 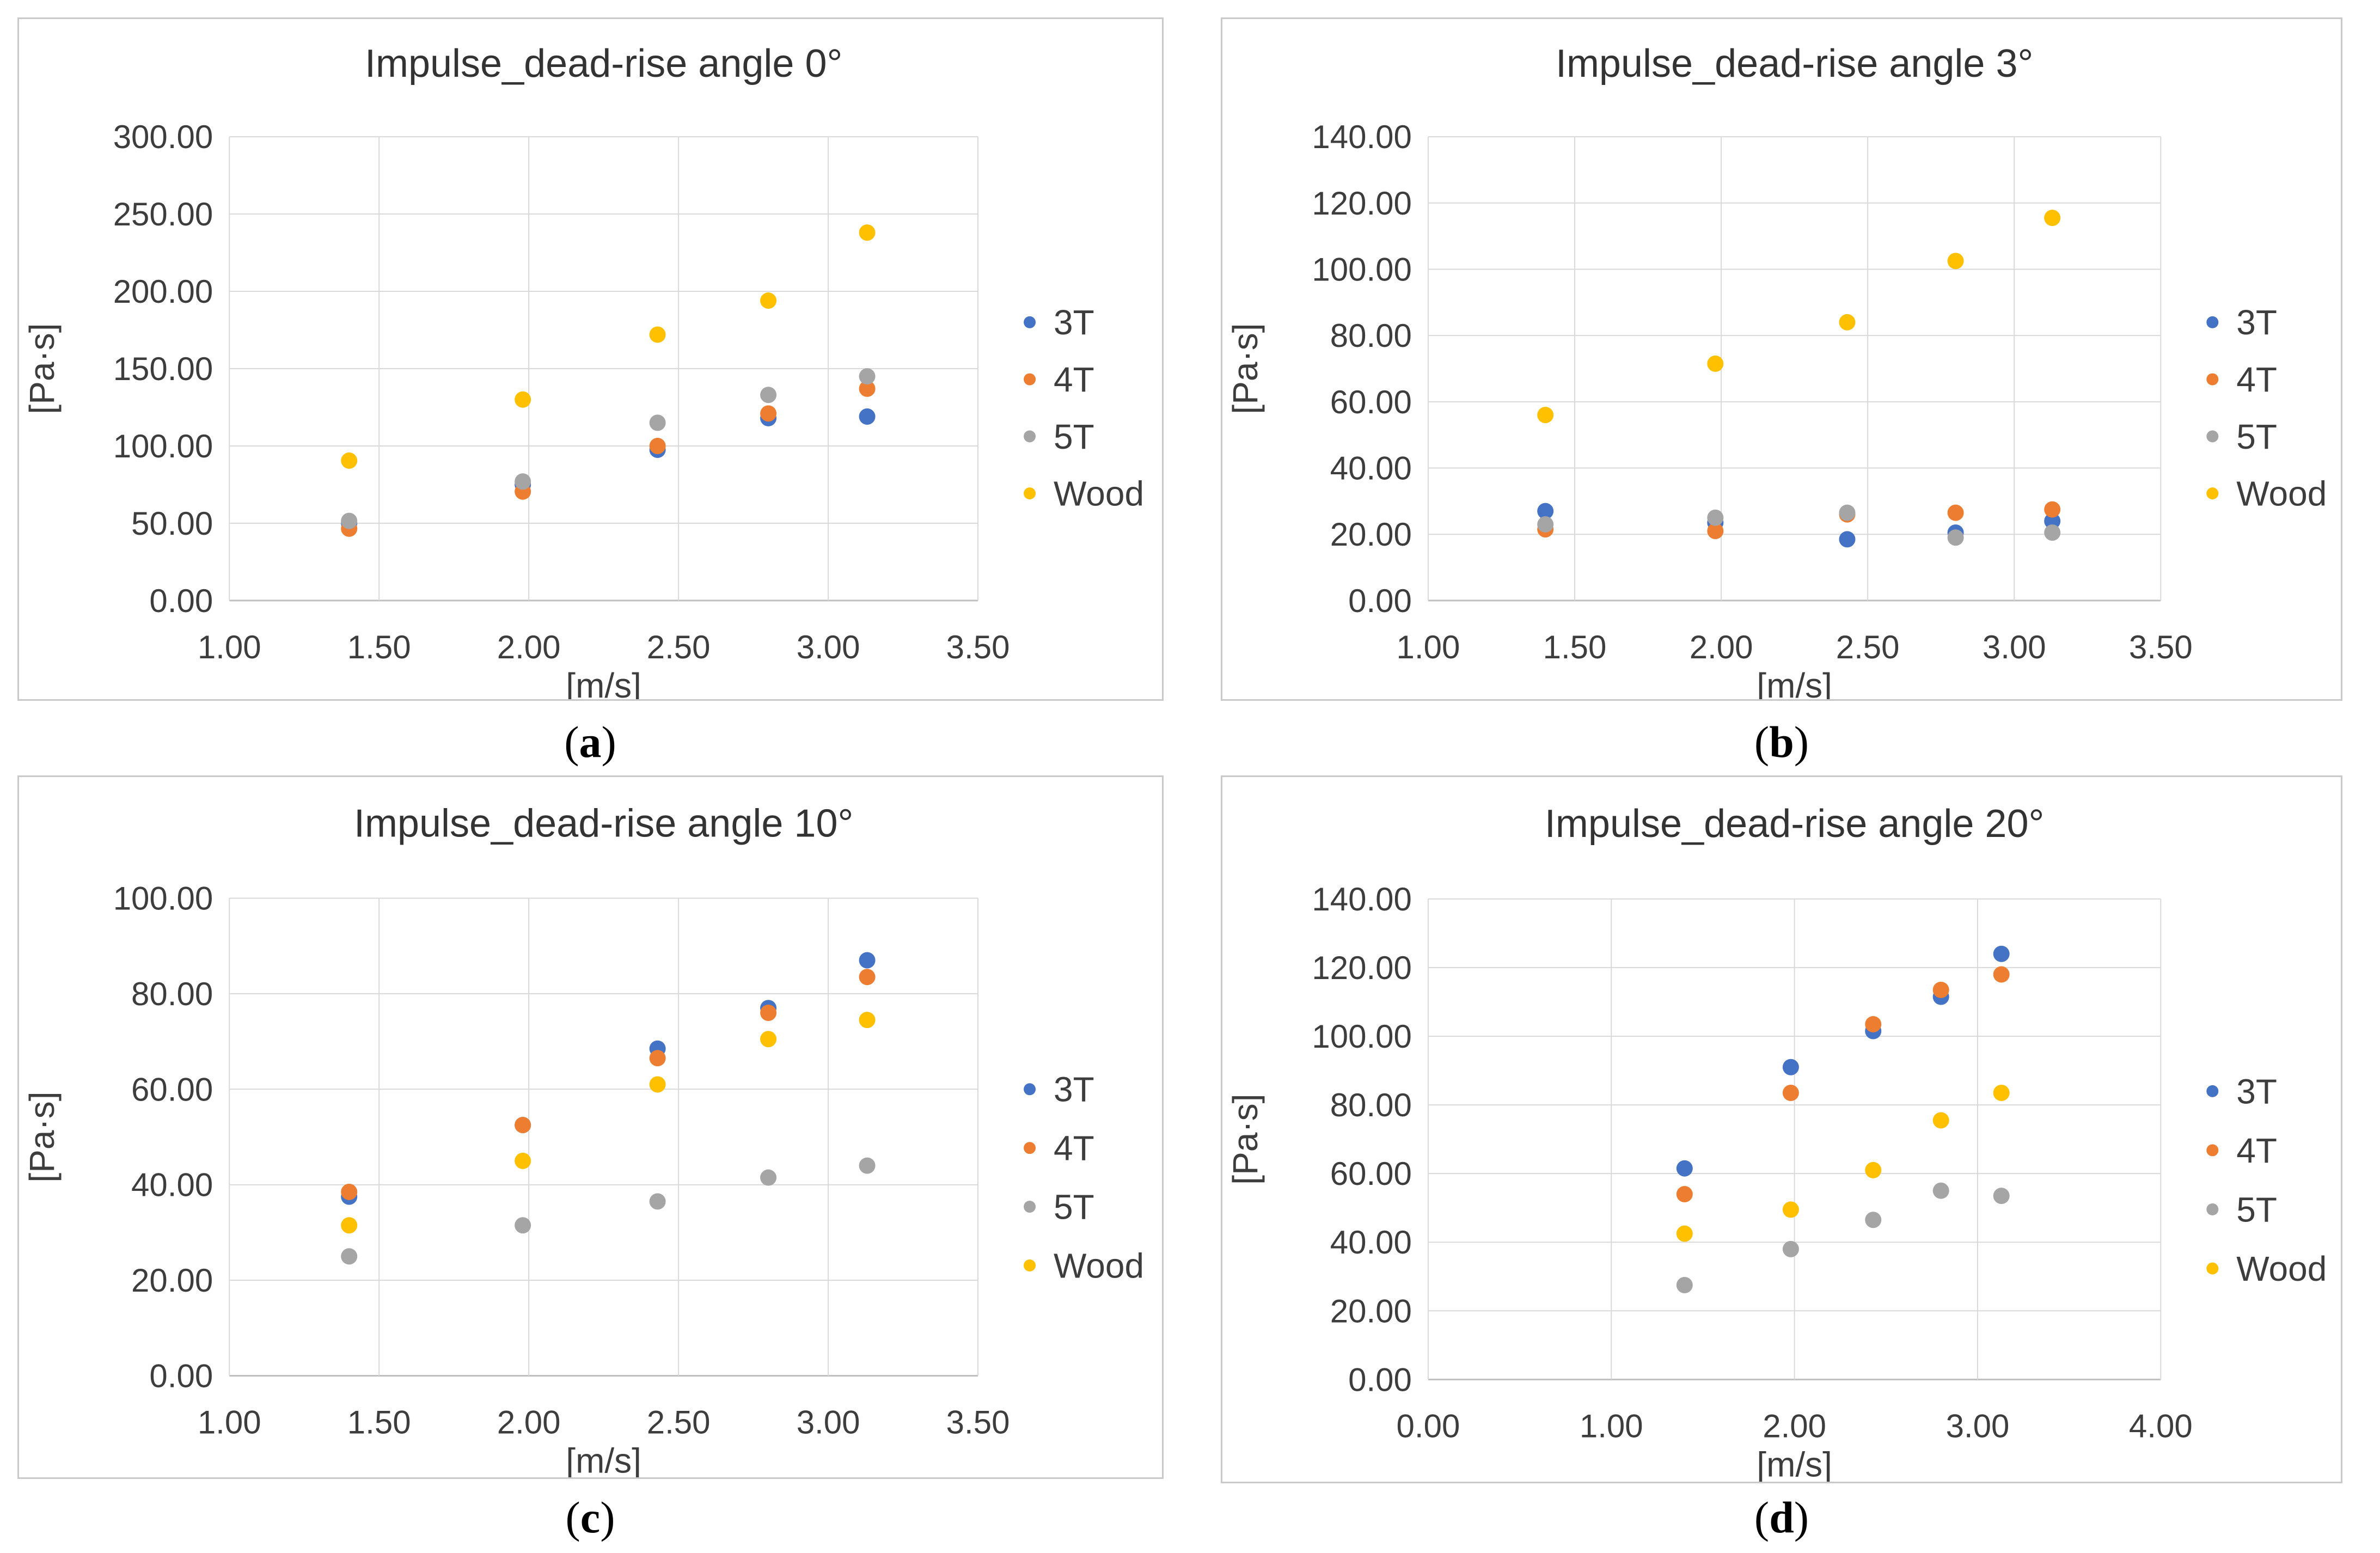 What do you see at coordinates (42, 369) in the screenshot?
I see `y-axis-label: [Pa·s]` at bounding box center [42, 369].